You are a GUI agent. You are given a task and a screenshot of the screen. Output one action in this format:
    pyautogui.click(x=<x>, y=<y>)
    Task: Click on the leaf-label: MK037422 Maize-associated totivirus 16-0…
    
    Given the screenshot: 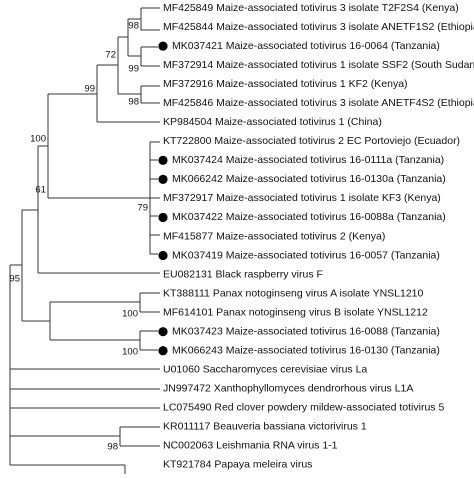 What is the action you would take?
    pyautogui.click(x=309, y=217)
    